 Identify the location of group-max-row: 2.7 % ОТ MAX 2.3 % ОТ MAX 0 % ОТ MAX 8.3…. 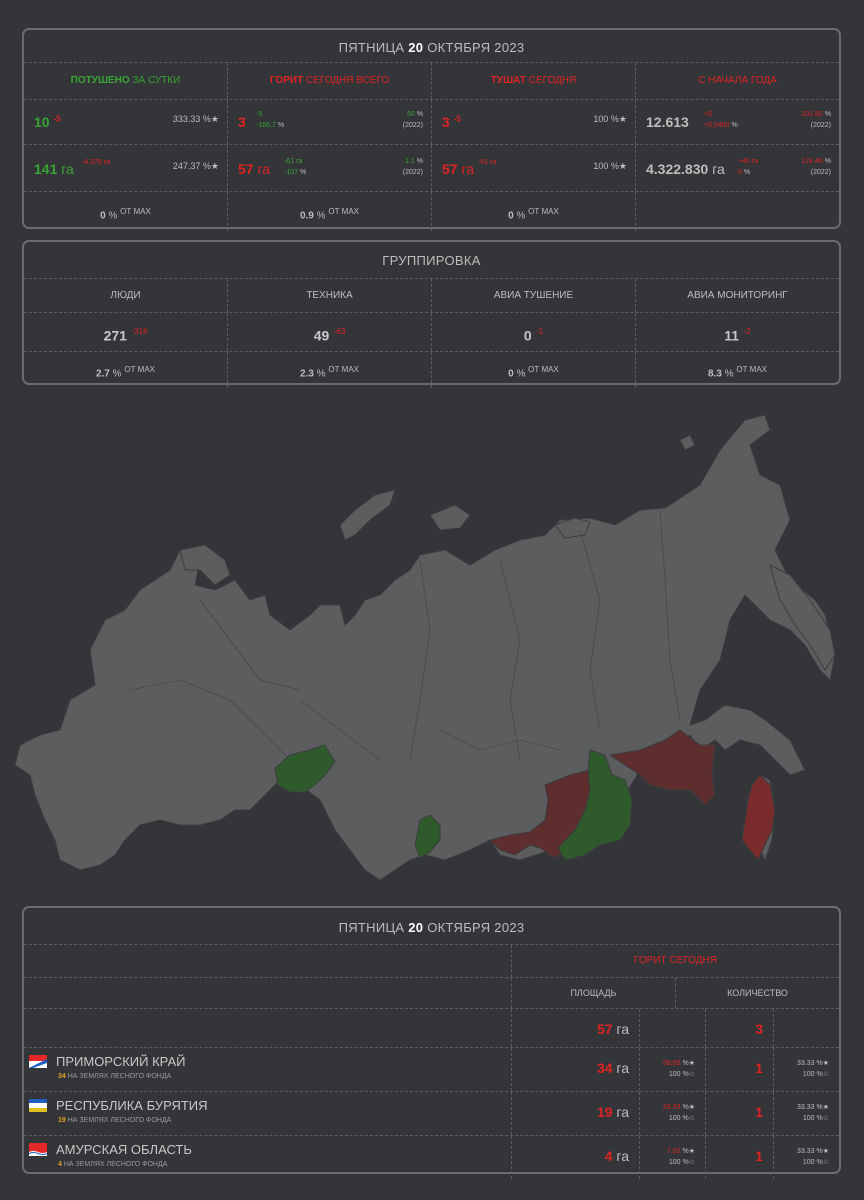
(431, 369).